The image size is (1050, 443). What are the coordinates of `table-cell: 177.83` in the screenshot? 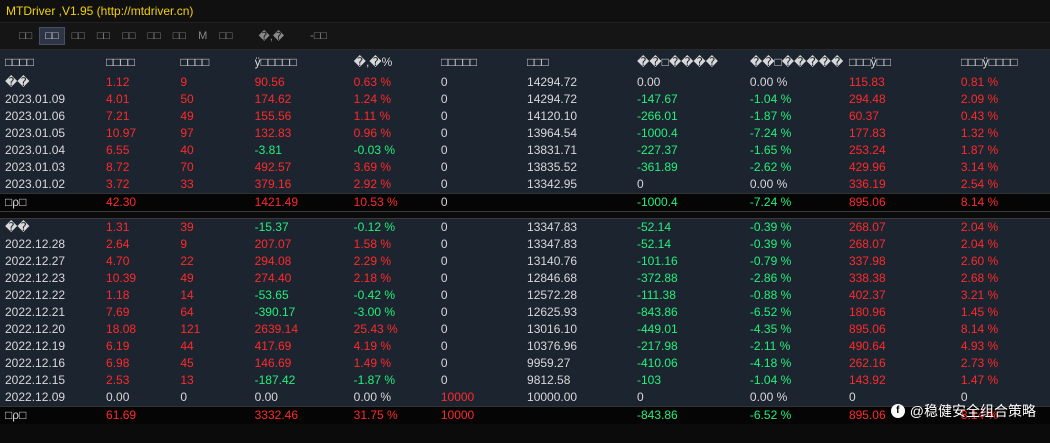 It's located at (905, 133).